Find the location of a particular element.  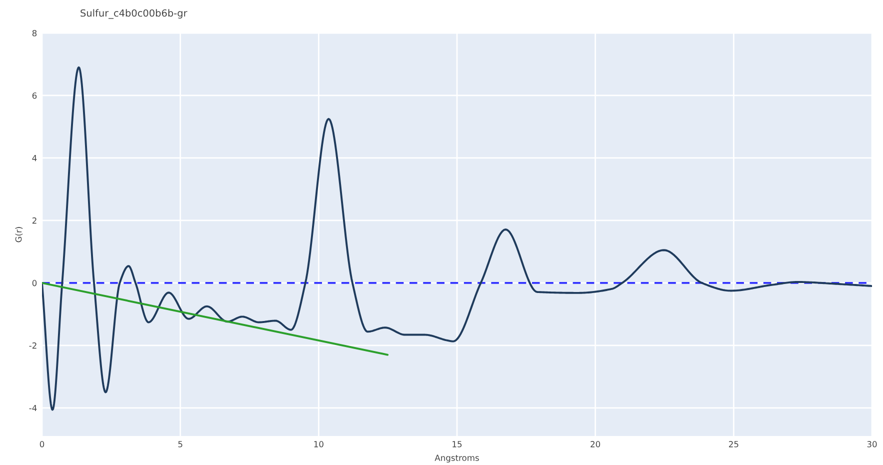

y-tick-label: 8 is located at coordinates (34, 33).